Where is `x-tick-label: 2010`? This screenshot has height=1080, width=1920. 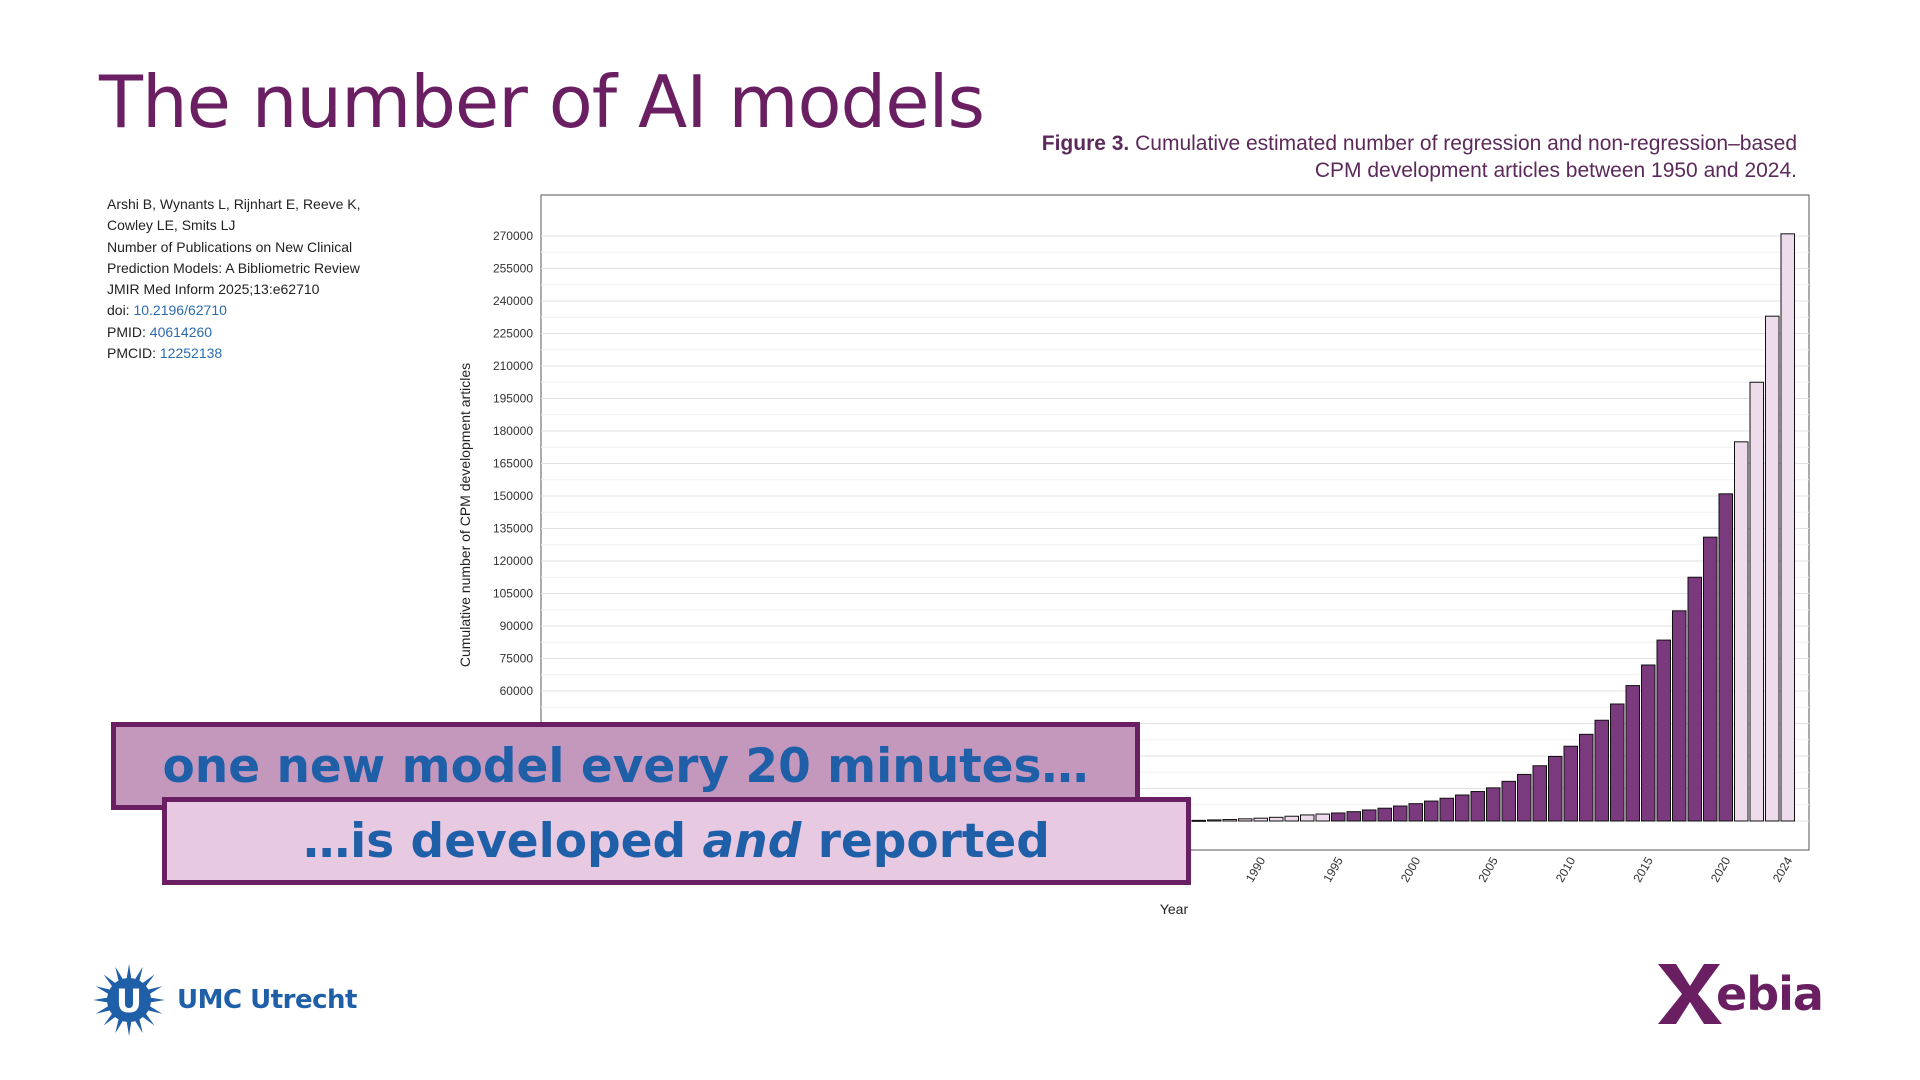 x-tick-label: 2010 is located at coordinates (1566, 869).